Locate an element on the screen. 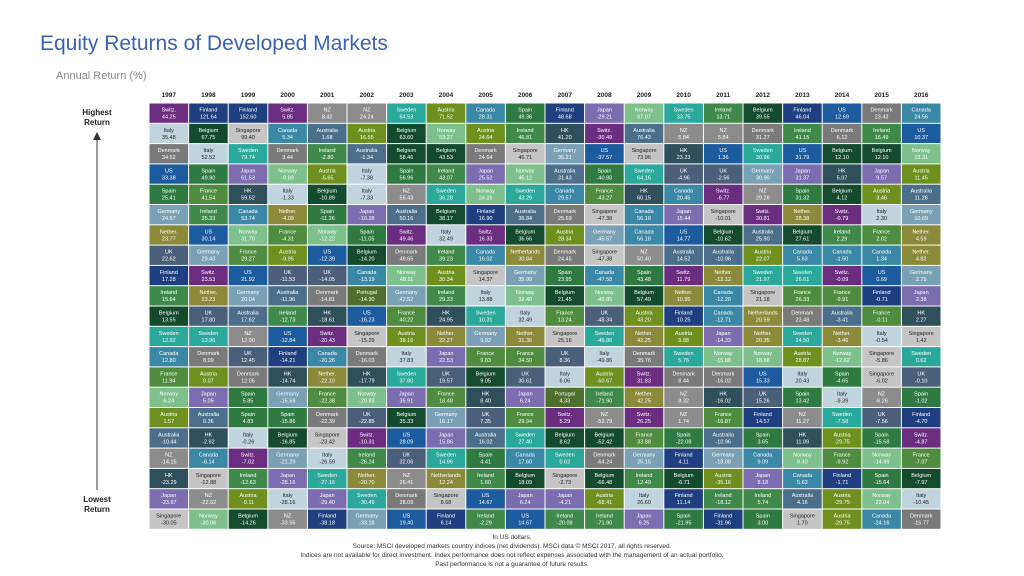 The height and width of the screenshot is (576, 1024). chart-subtitle: Annual Return (%) is located at coordinates (101, 76).